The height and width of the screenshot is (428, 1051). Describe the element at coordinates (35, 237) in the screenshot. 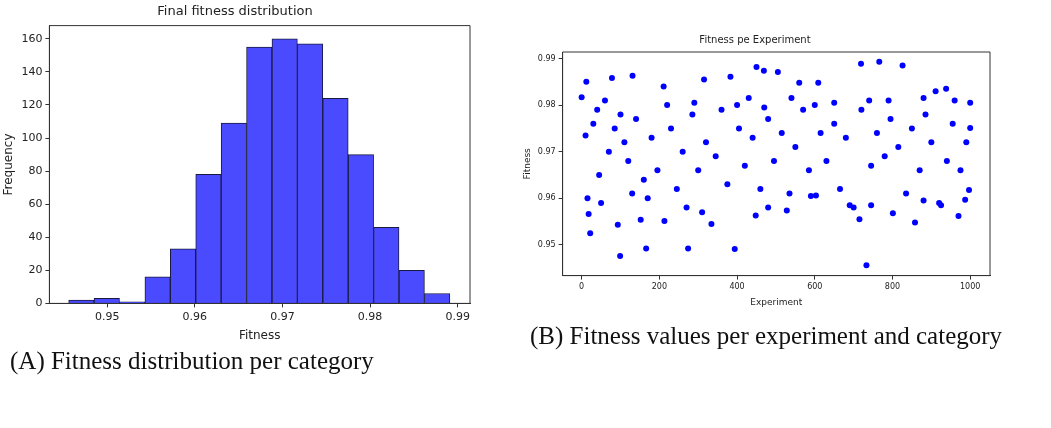

I see `y-tick-label: 40` at that location.